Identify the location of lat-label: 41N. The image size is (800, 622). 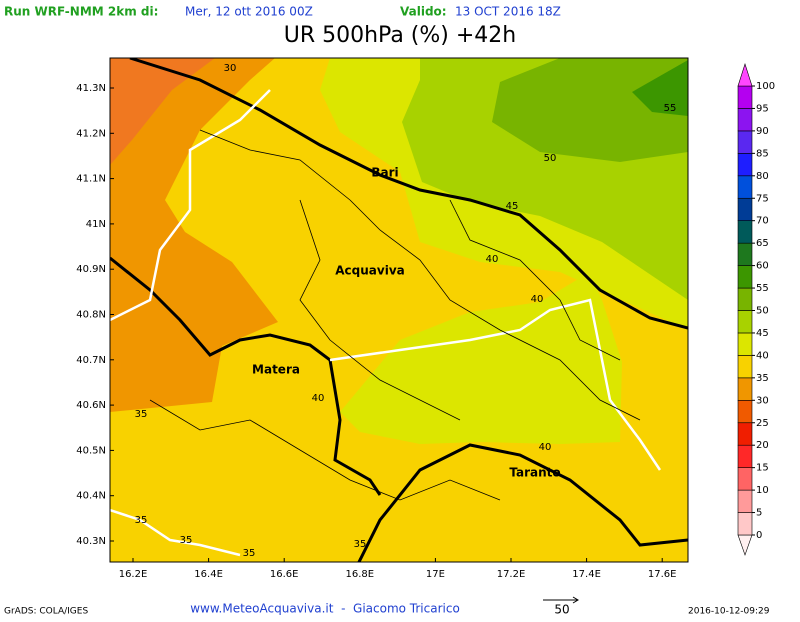
(96, 224).